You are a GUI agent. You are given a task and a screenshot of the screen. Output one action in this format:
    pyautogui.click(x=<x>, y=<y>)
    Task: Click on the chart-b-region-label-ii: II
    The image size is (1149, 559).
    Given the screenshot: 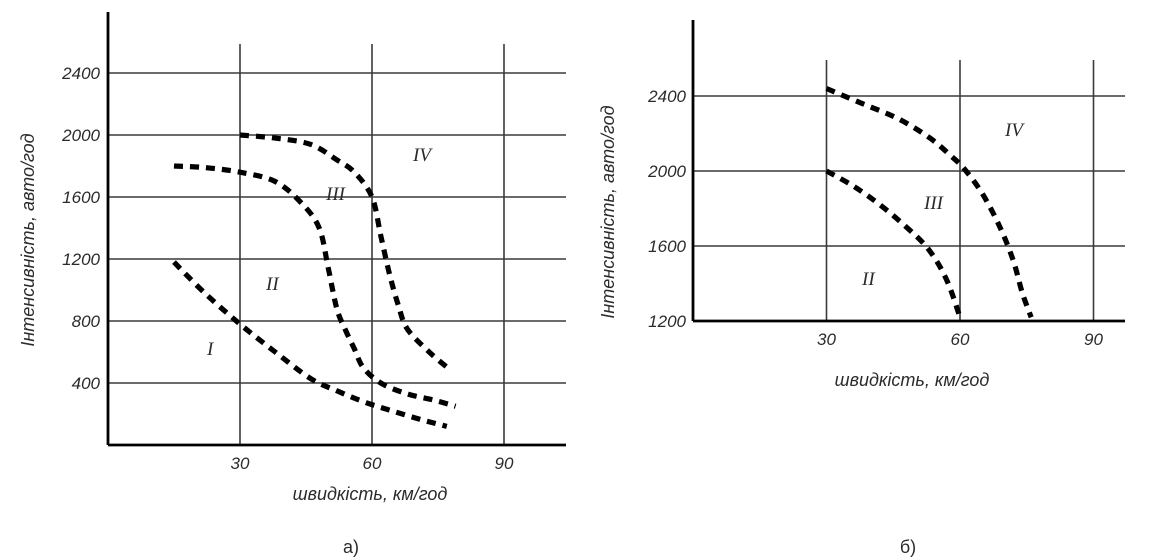 What is the action you would take?
    pyautogui.click(x=868, y=279)
    